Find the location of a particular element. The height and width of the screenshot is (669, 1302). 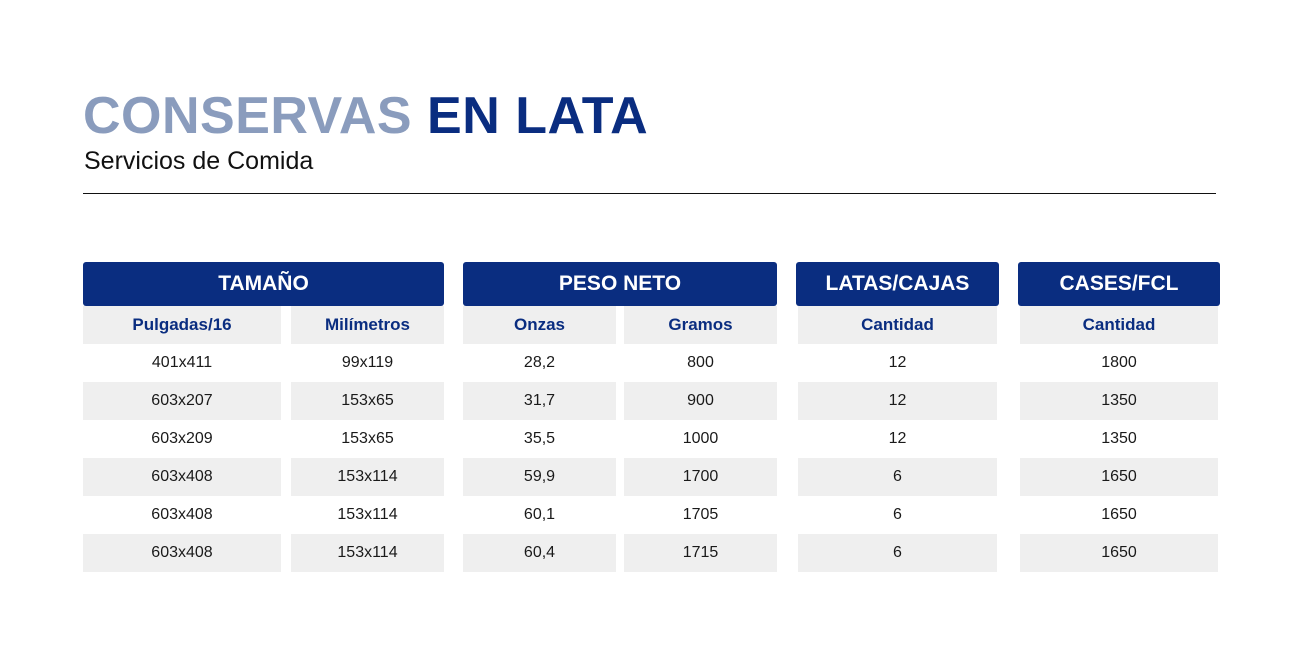

title-part-2: EN LATA is located at coordinates (538, 116).